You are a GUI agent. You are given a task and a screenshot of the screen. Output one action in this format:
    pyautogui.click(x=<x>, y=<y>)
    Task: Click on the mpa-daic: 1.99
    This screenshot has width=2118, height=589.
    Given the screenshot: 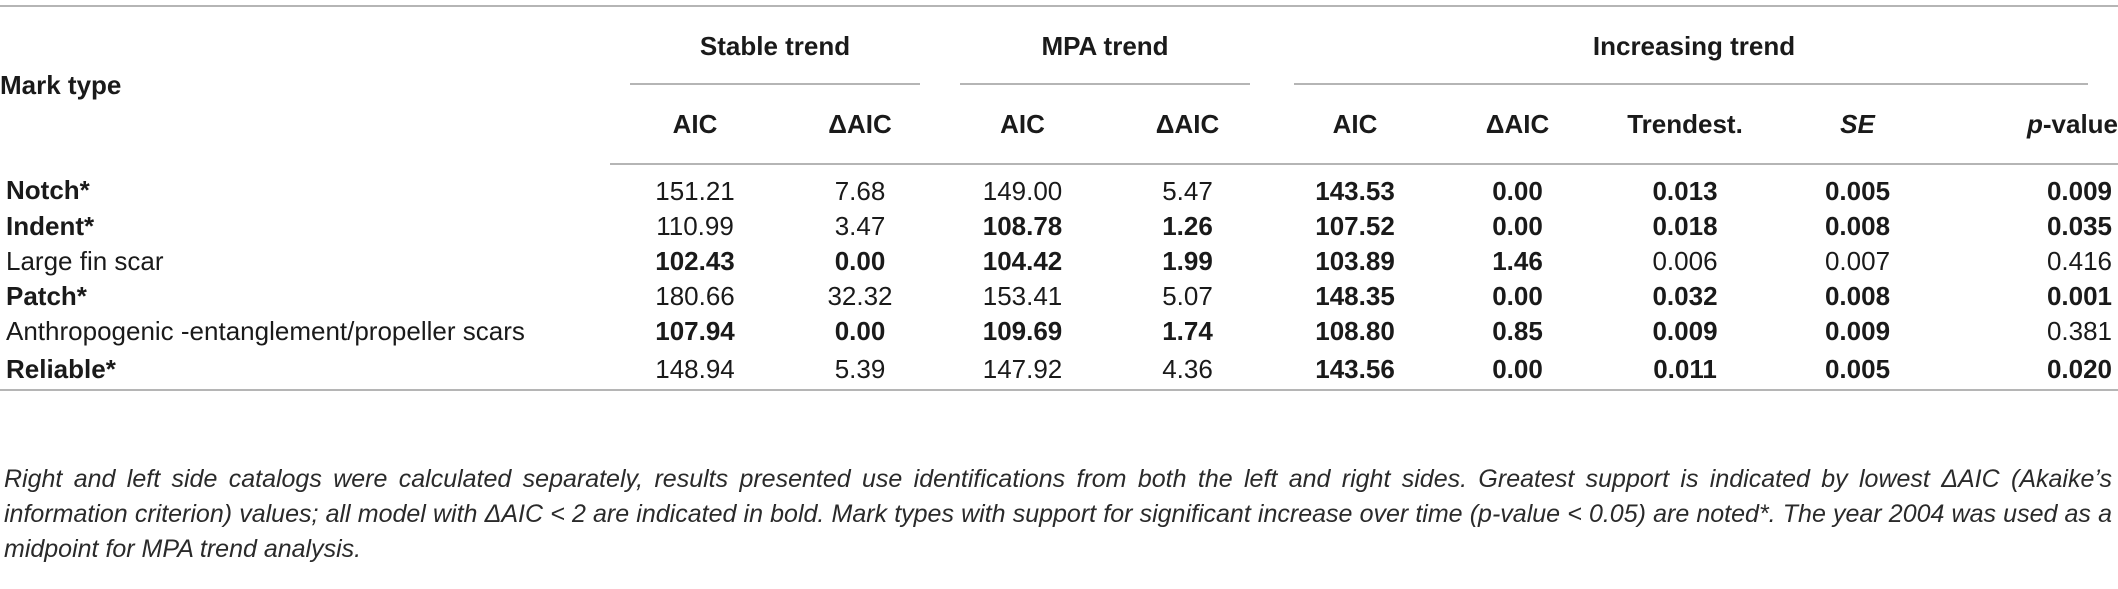 What is the action you would take?
    pyautogui.click(x=1187, y=261)
    